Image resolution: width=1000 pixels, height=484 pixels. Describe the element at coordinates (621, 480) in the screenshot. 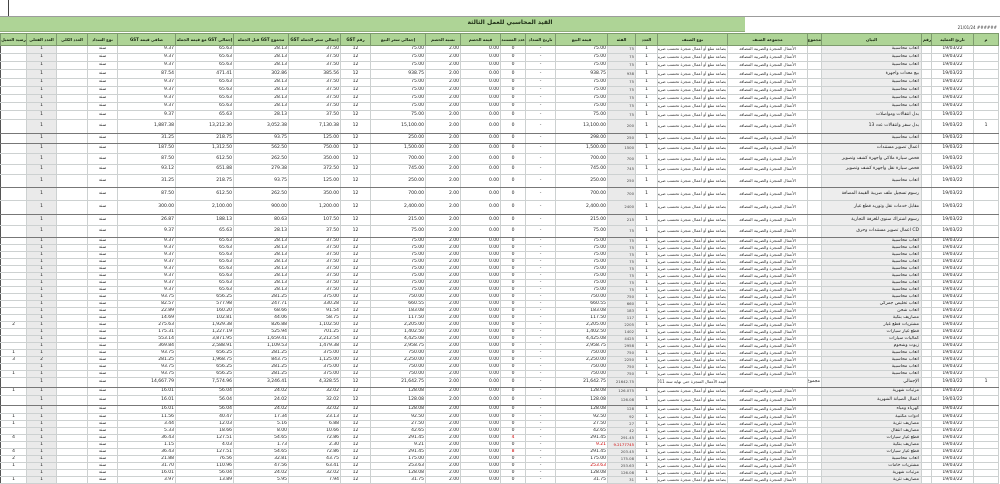

I see `cell: 31` at that location.